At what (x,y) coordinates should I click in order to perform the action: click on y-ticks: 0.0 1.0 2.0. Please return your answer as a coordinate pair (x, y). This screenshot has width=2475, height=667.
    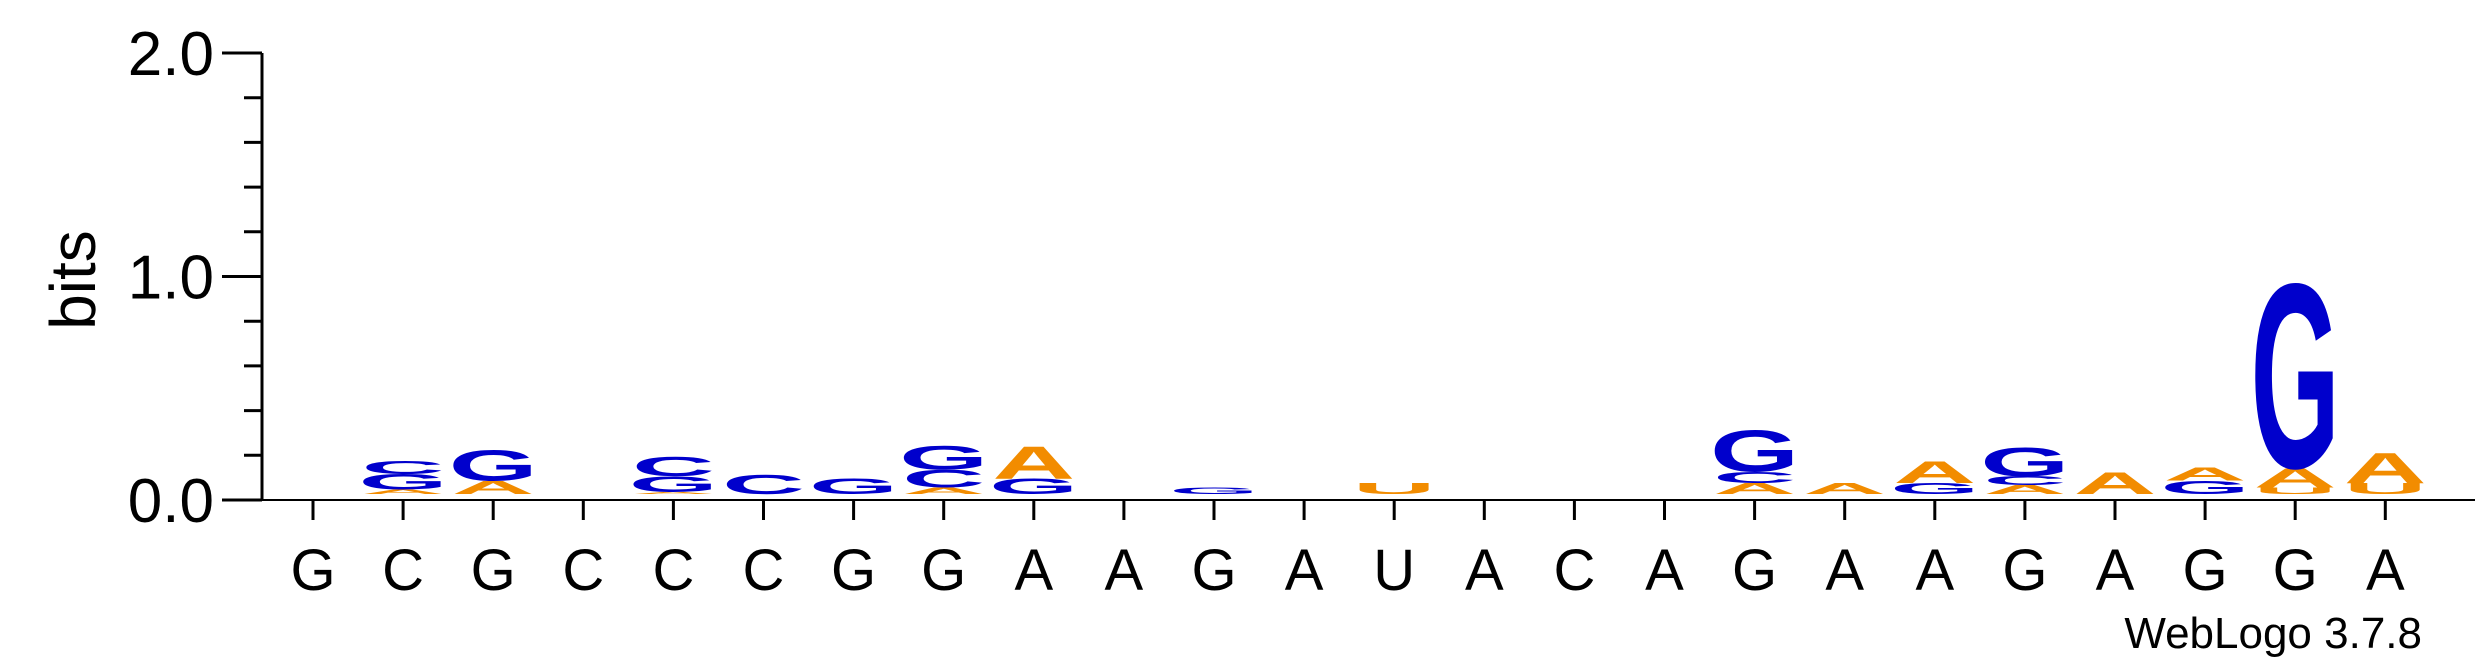
    Looking at the image, I should click on (195, 278).